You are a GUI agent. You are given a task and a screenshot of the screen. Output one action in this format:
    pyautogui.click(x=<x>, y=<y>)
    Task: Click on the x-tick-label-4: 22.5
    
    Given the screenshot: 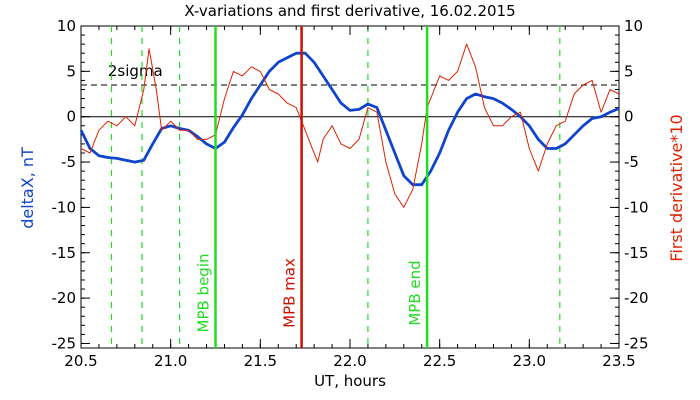 What is the action you would take?
    pyautogui.click(x=439, y=361)
    